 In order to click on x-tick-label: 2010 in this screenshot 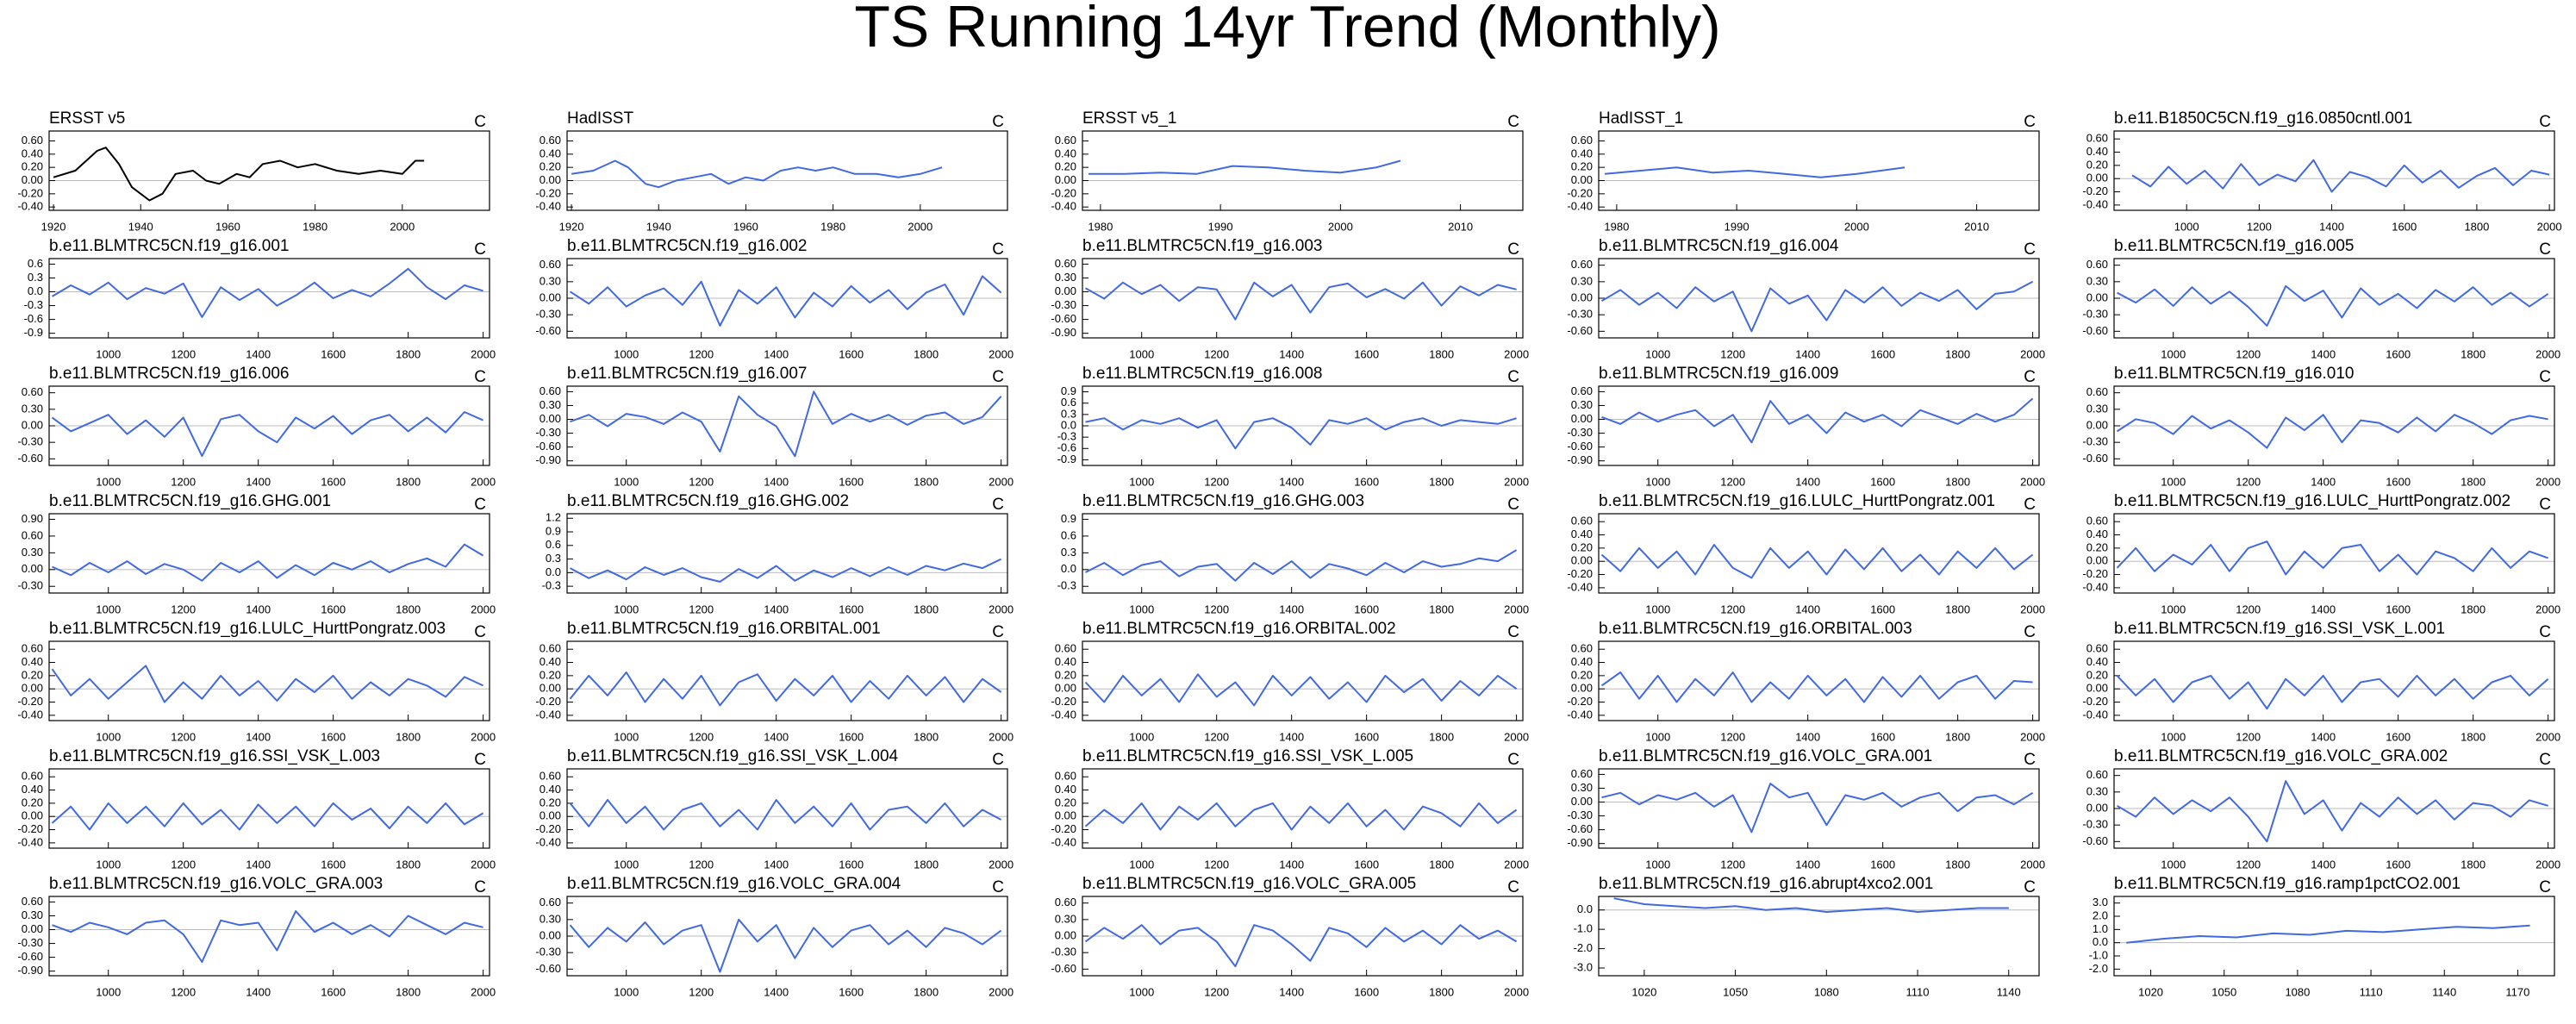, I will do `click(1460, 226)`.